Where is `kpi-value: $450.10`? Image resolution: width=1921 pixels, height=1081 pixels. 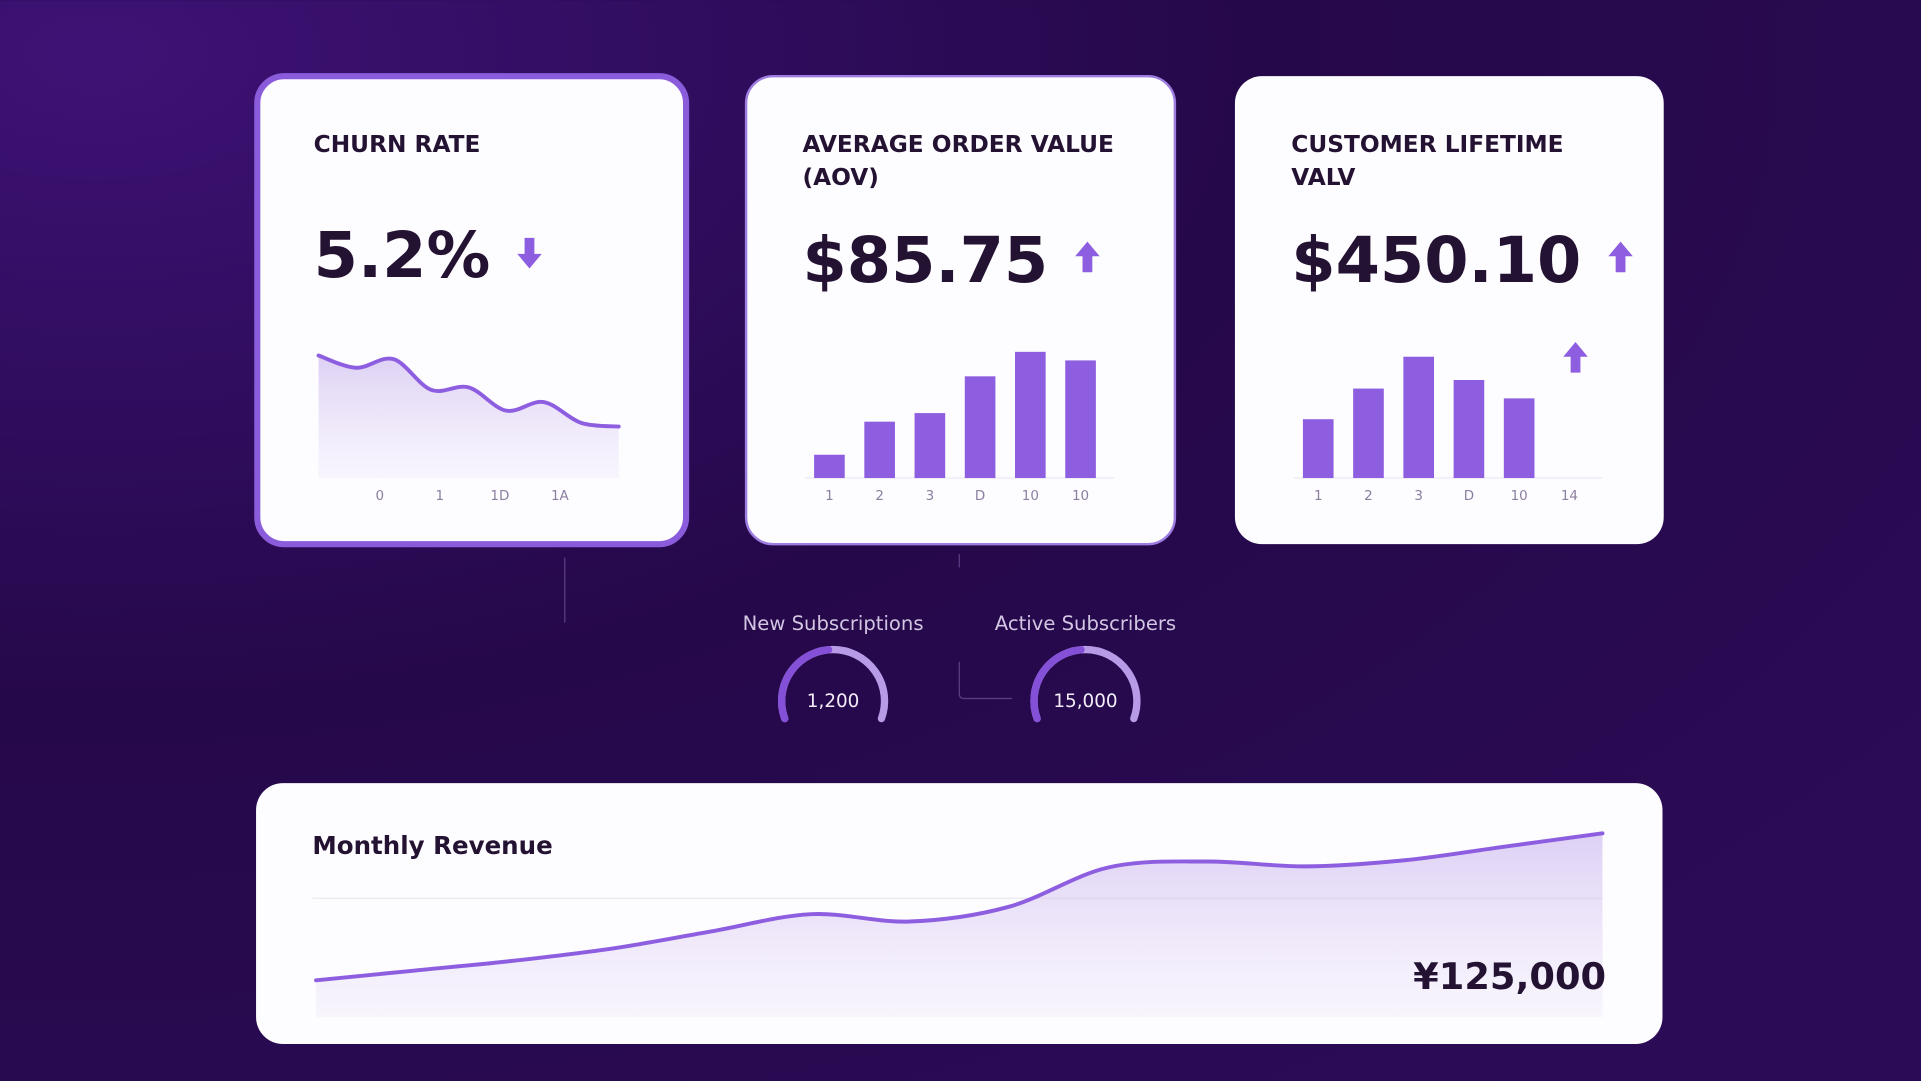 kpi-value: $450.10 is located at coordinates (1436, 261).